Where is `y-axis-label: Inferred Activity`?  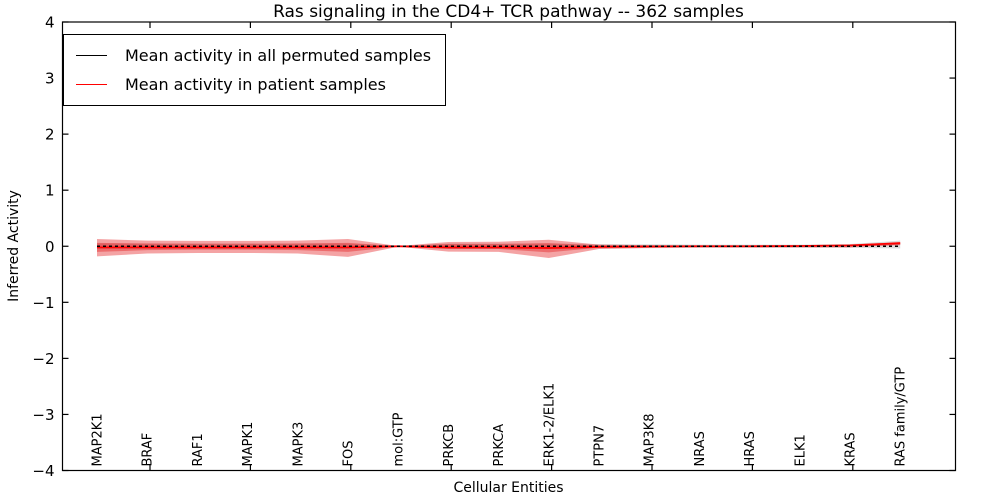 y-axis-label: Inferred Activity is located at coordinates (14, 246).